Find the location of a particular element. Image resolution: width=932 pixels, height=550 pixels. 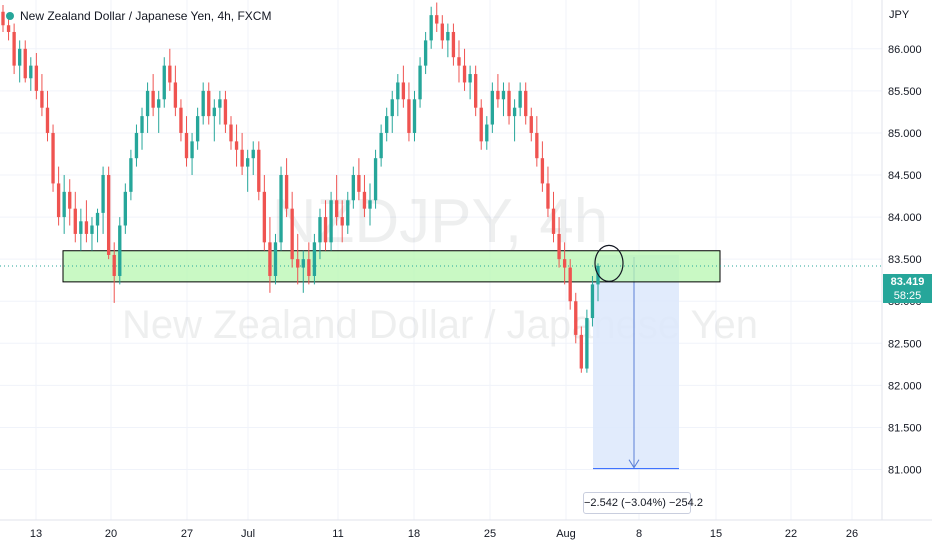

y-tick-label: 82.000 is located at coordinates (905, 386).